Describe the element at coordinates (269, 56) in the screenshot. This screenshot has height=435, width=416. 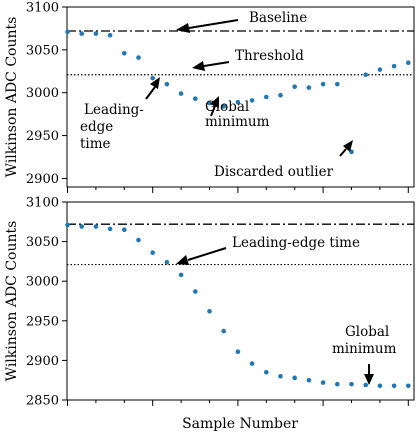
I see `threshold-annotation: Threshold` at that location.